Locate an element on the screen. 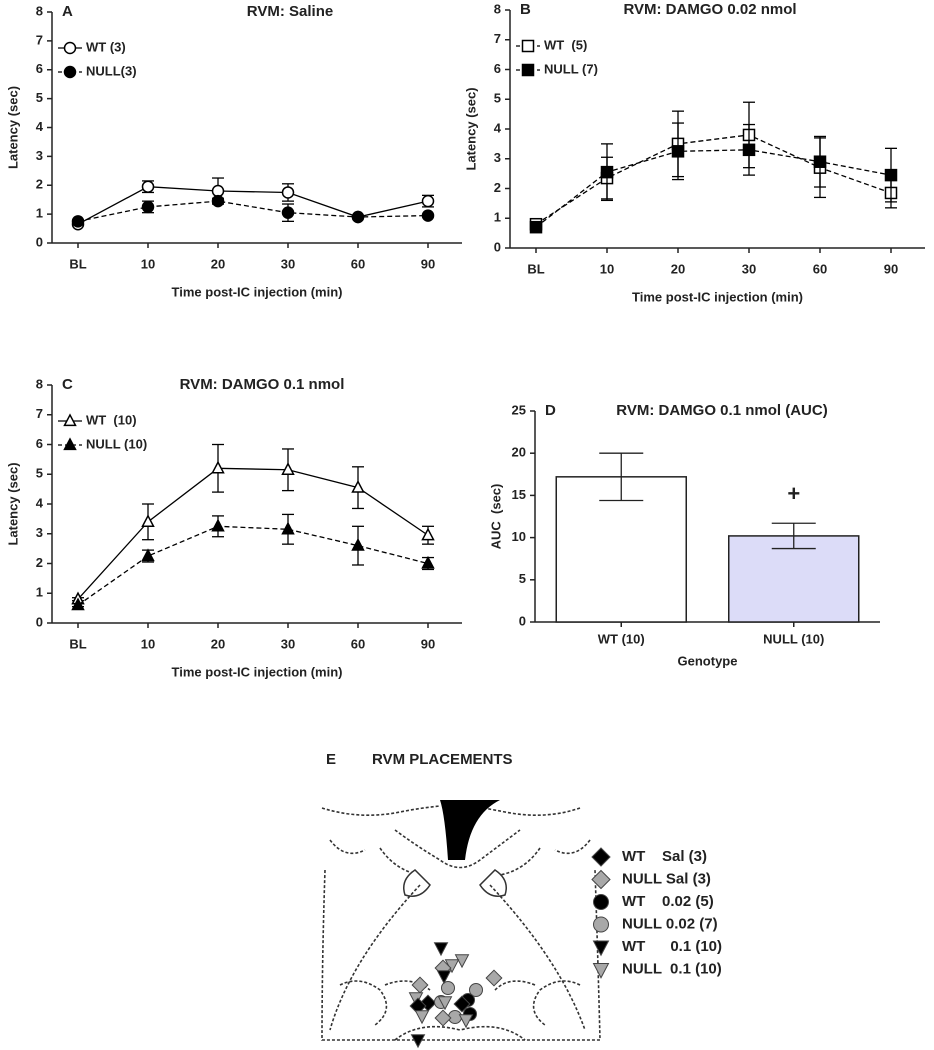  legend-label: WT Sal (3) is located at coordinates (664, 856).